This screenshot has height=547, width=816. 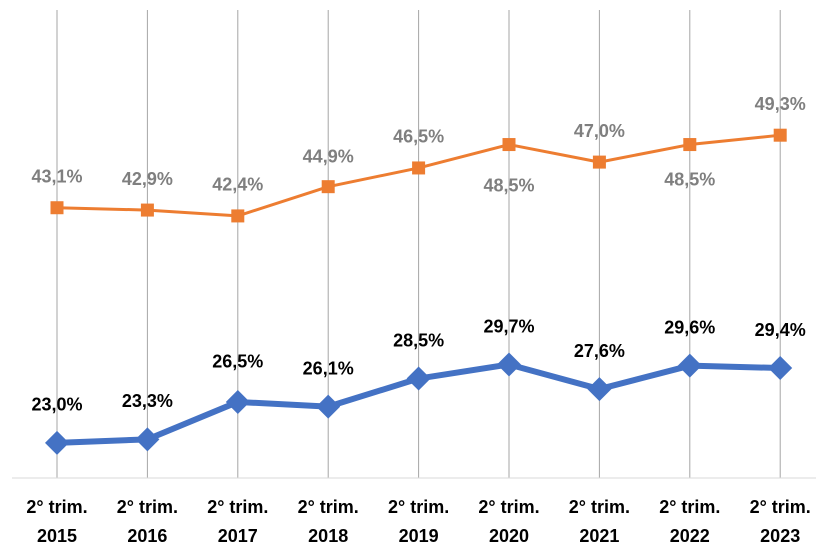 I want to click on x-tick-label: 2018, so click(x=328, y=536).